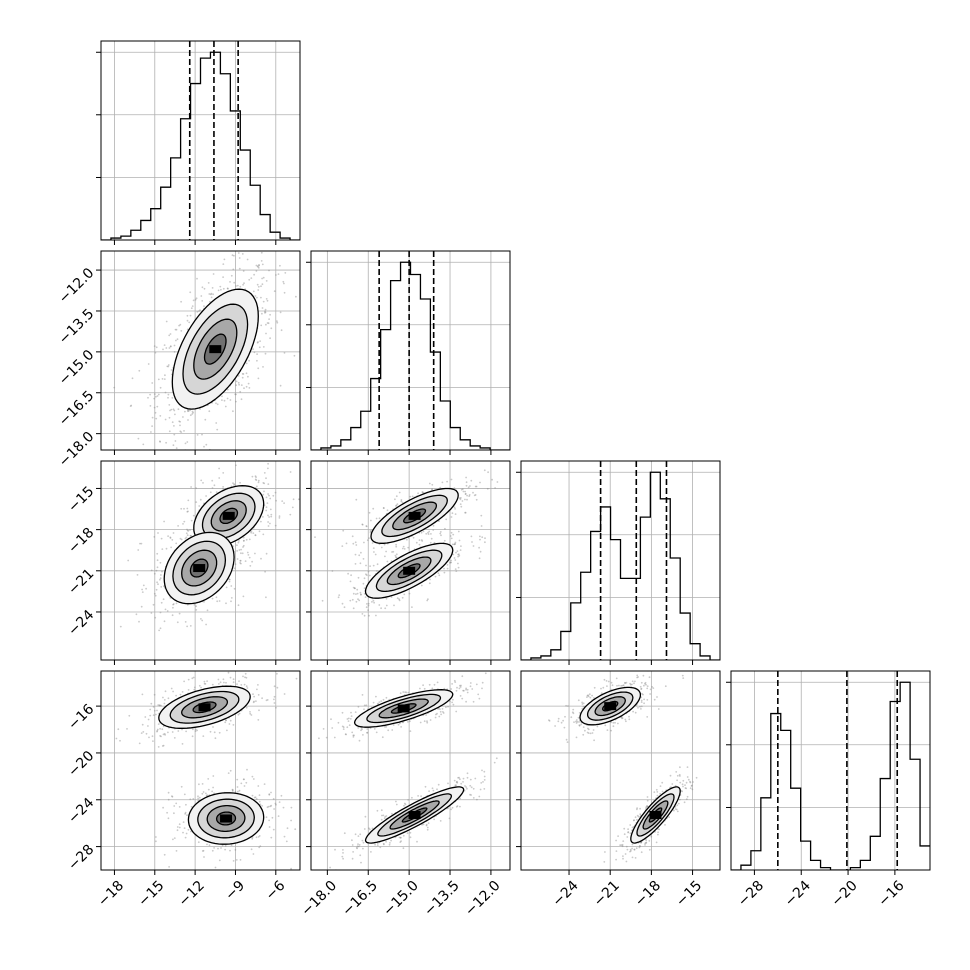  I want to click on panel-r0-c0, so click(198, 142).